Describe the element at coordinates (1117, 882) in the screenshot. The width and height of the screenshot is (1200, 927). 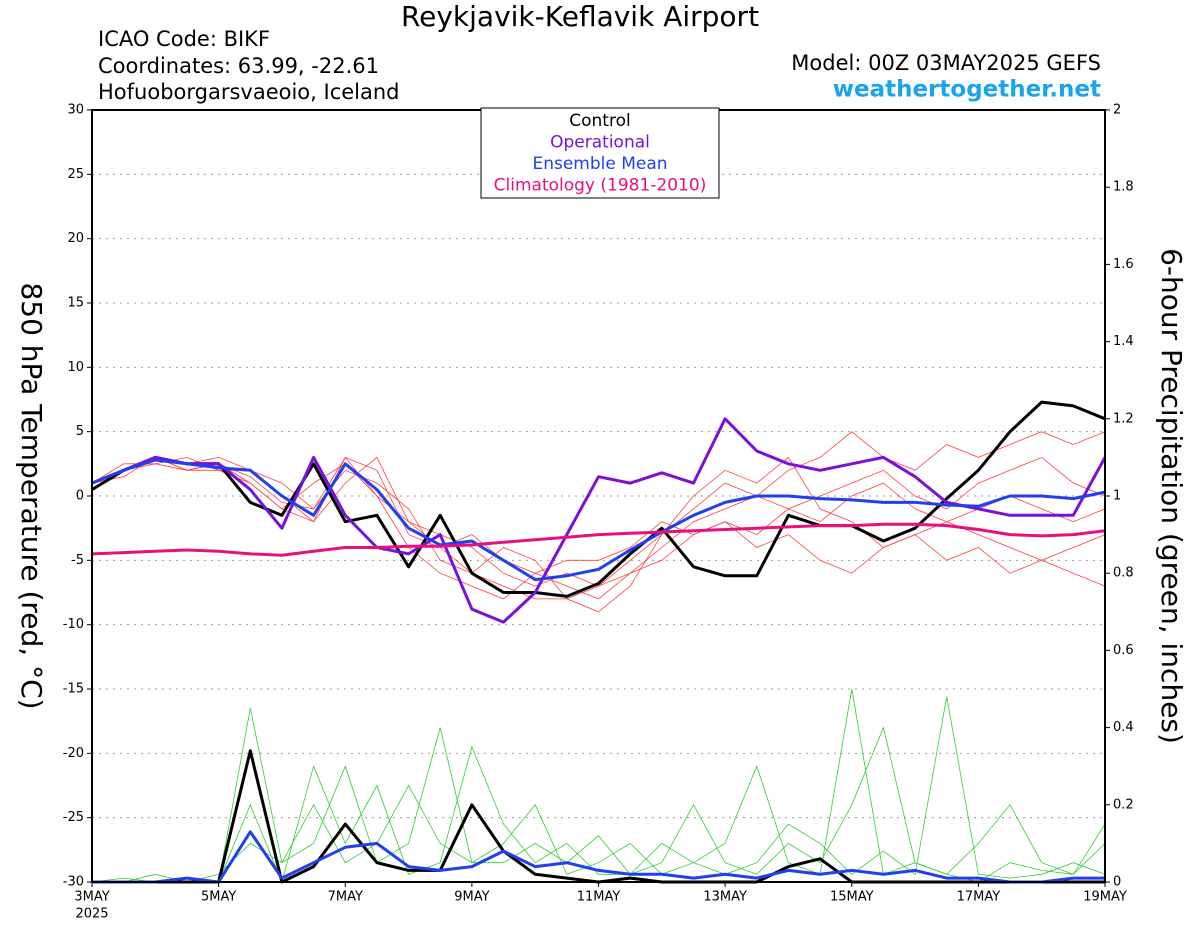
I see `y2-tick-label: 0` at that location.